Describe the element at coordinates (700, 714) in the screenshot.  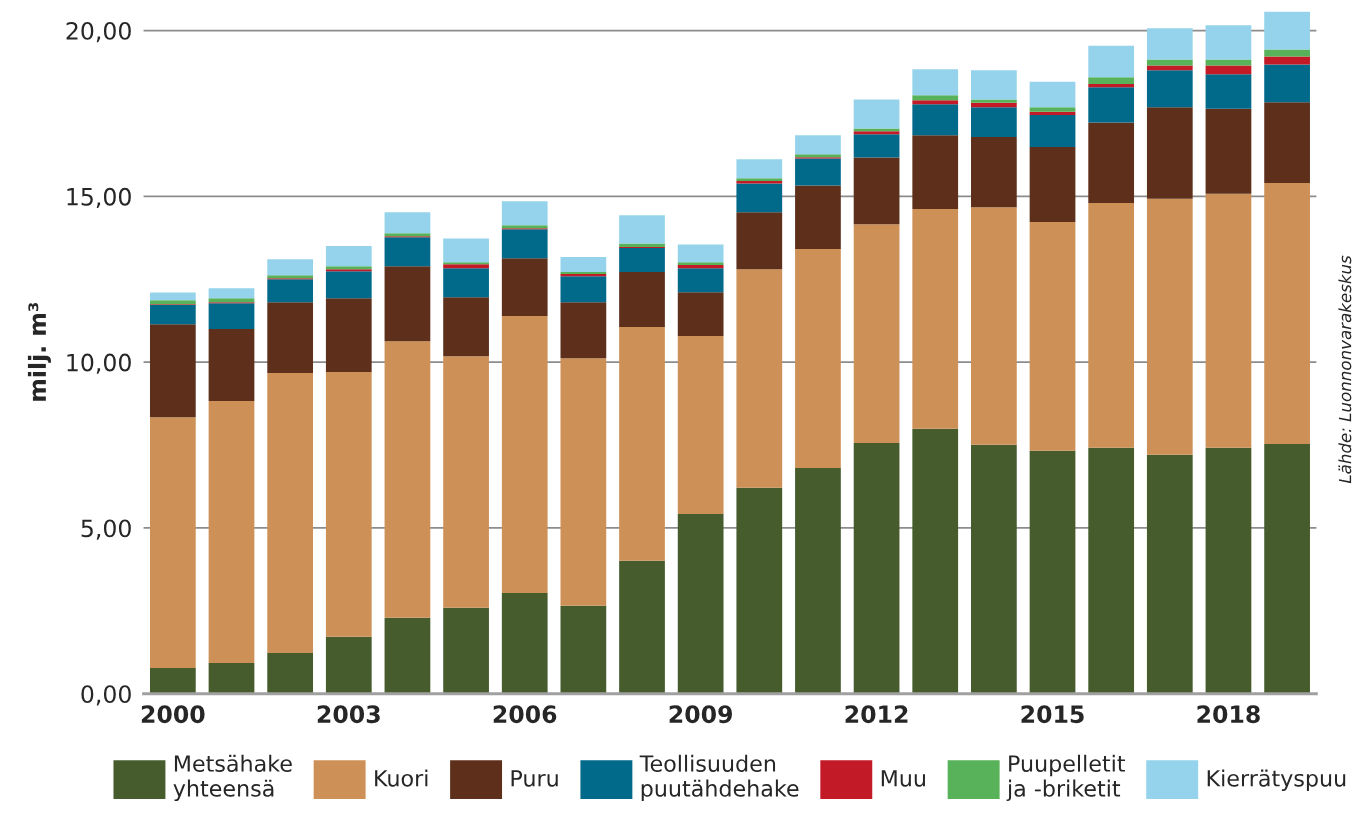
I see `x-tick-label: 2009` at that location.